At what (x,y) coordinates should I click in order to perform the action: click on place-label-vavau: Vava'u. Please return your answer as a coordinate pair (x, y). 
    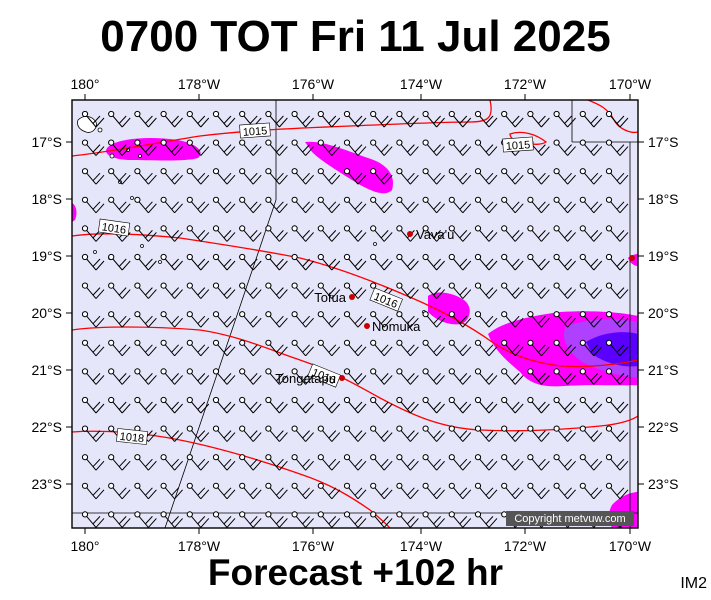
    Looking at the image, I should click on (435, 234).